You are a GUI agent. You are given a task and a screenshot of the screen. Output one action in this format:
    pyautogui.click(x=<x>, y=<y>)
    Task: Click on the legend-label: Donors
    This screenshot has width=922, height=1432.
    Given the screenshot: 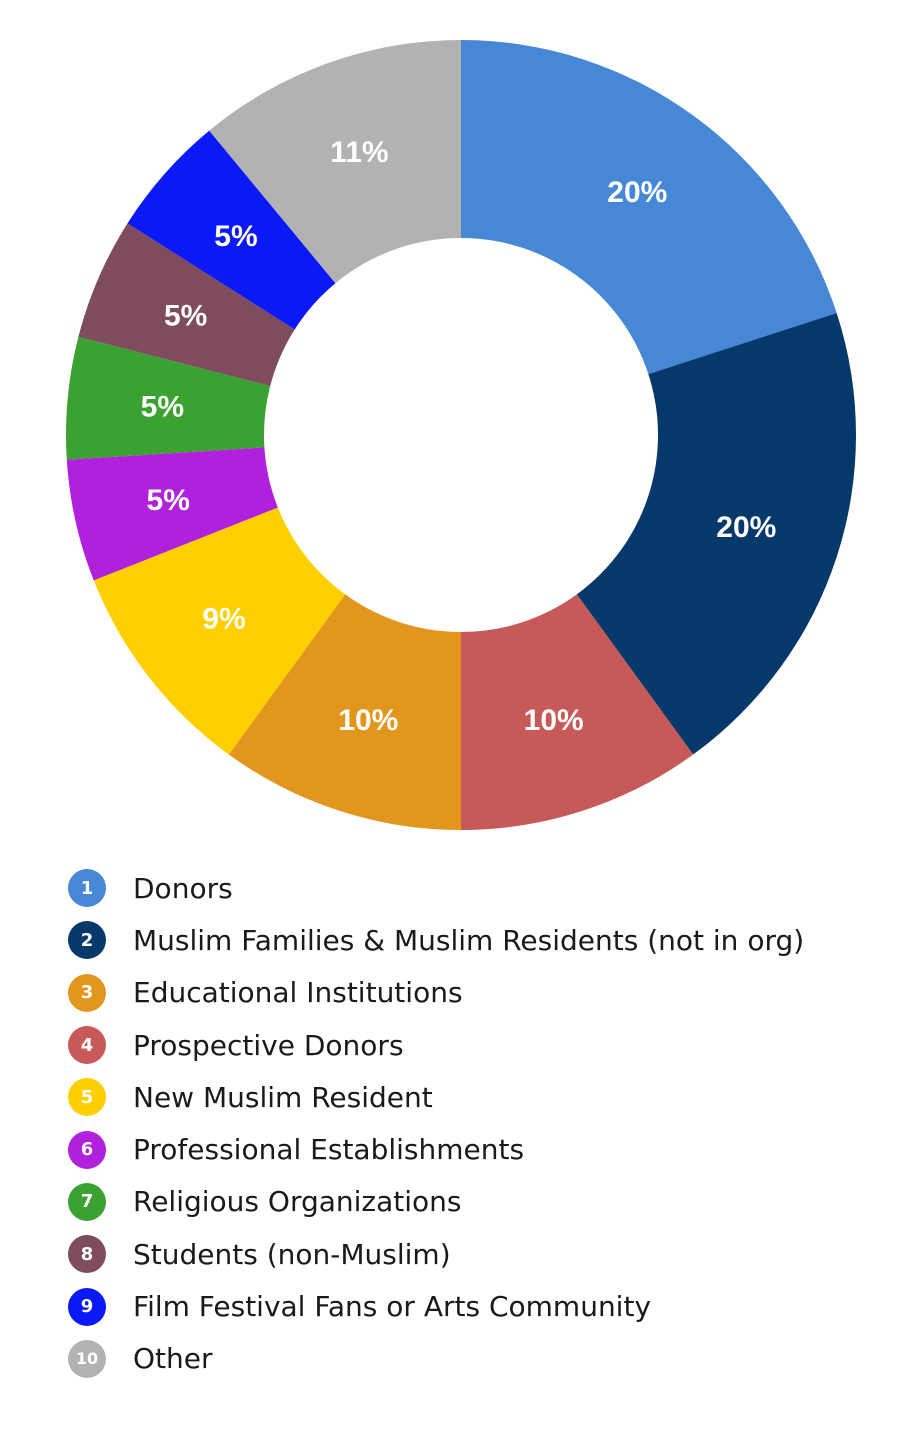 What is the action you would take?
    pyautogui.click(x=183, y=888)
    